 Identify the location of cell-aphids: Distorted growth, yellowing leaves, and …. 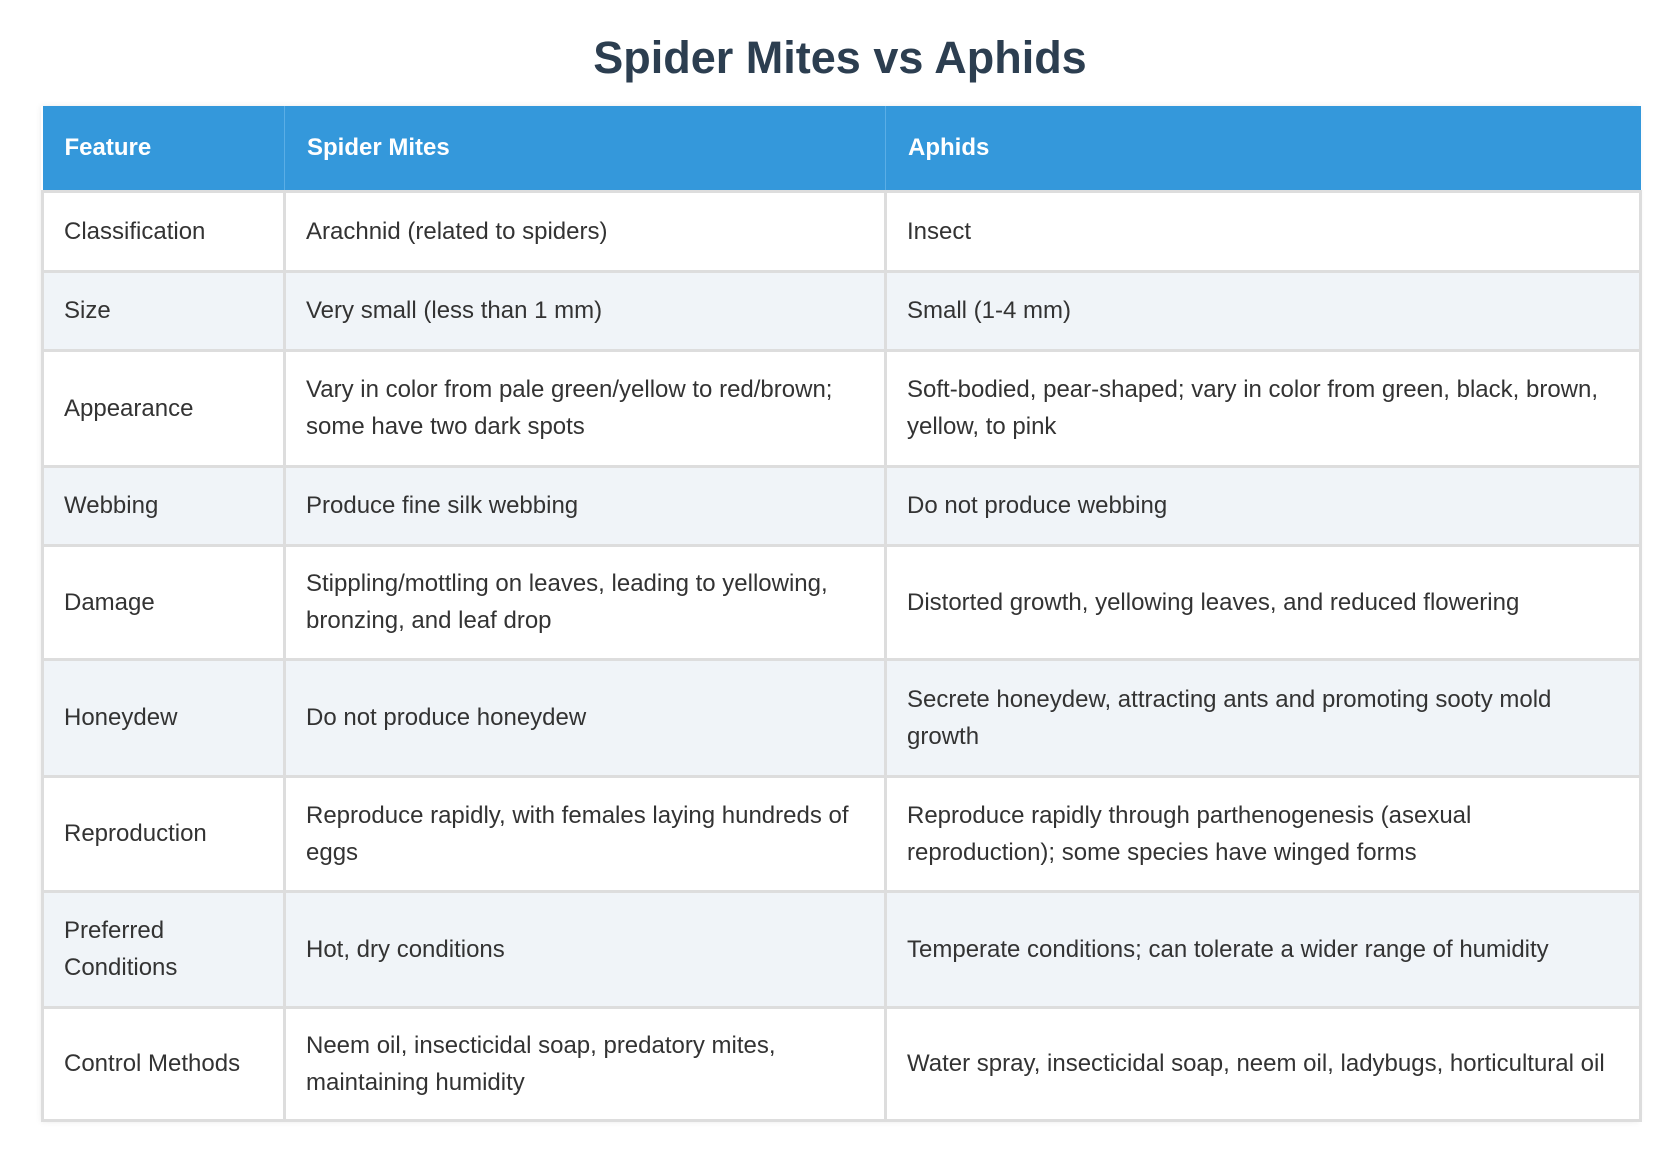
(1263, 602).